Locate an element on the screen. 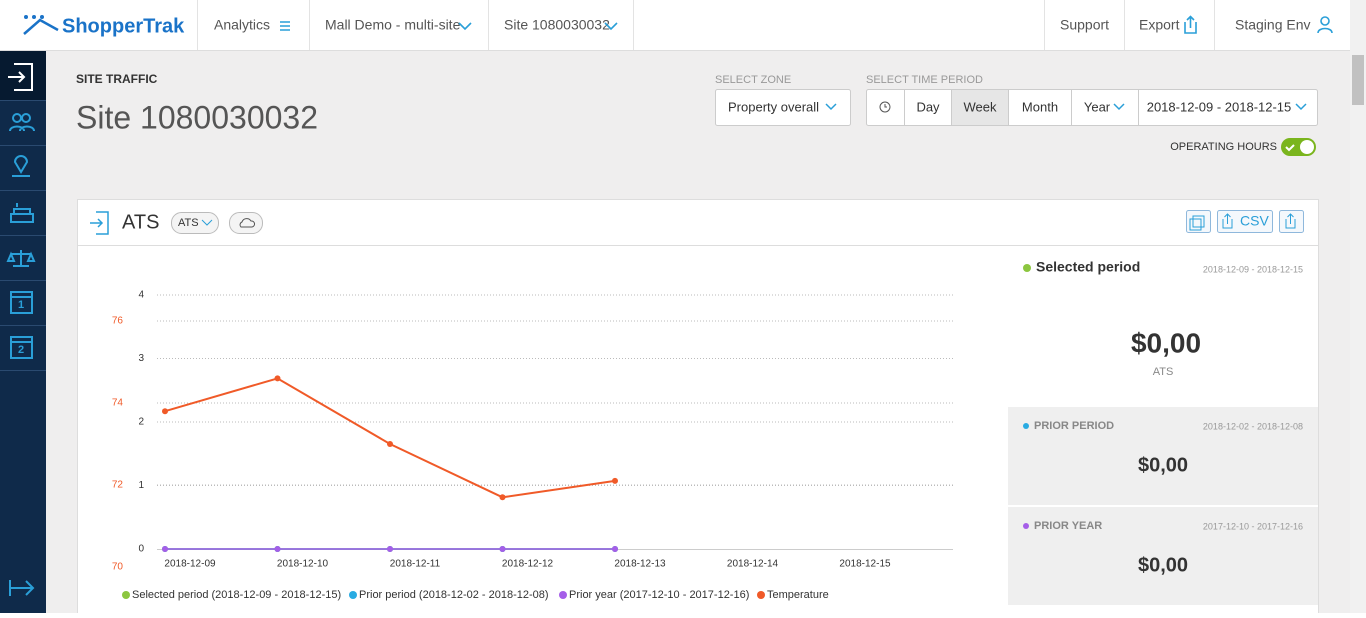 The height and width of the screenshot is (618, 1366). csv-button: CSV is located at coordinates (1254, 221).